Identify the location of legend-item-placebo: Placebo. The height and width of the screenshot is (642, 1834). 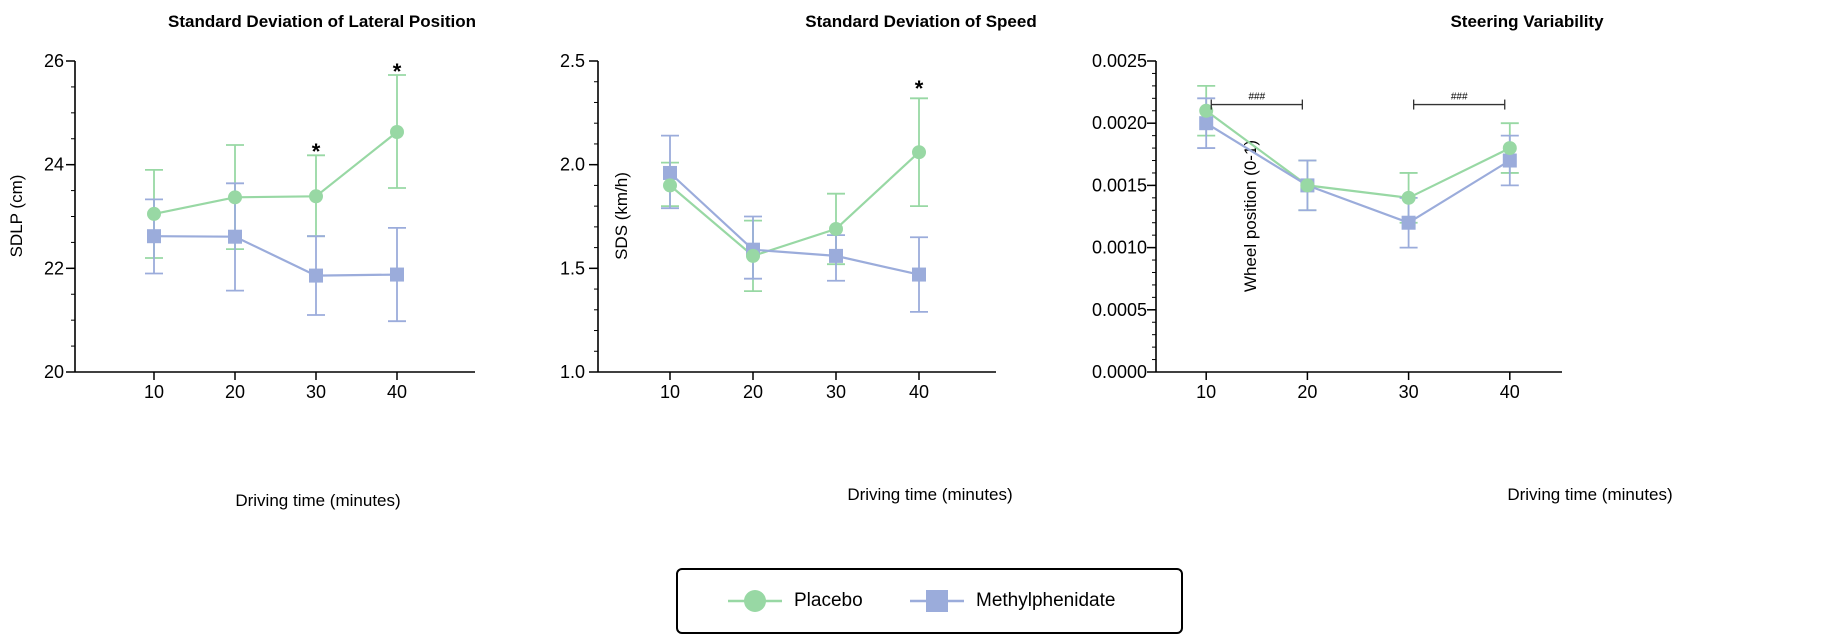
(795, 601).